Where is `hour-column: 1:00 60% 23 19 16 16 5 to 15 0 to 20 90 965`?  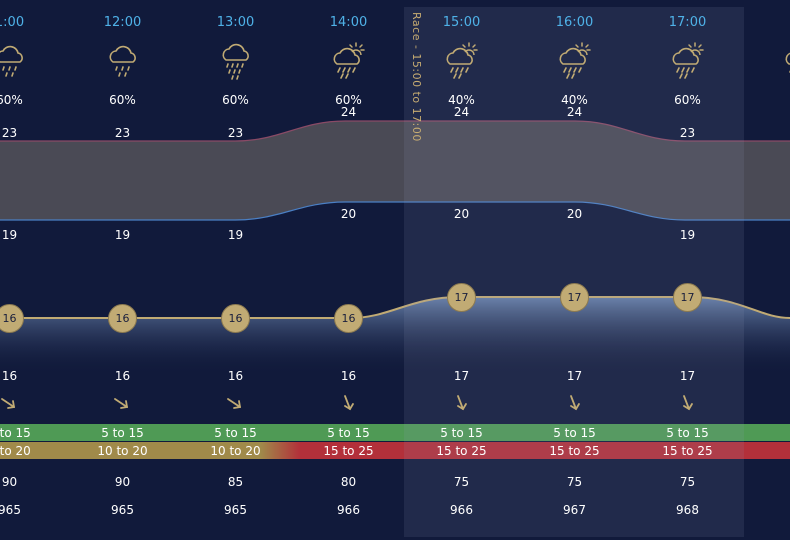 hour-column: 1:00 60% 23 19 16 16 5 to 15 0 to 20 90 965 is located at coordinates (33, 270).